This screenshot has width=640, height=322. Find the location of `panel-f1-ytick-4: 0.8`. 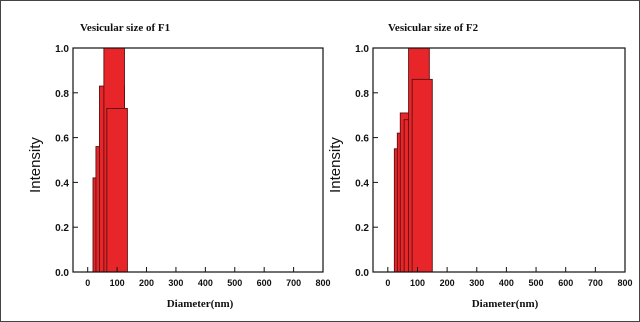

panel-f1-ytick-4: 0.8 is located at coordinates (62, 94).